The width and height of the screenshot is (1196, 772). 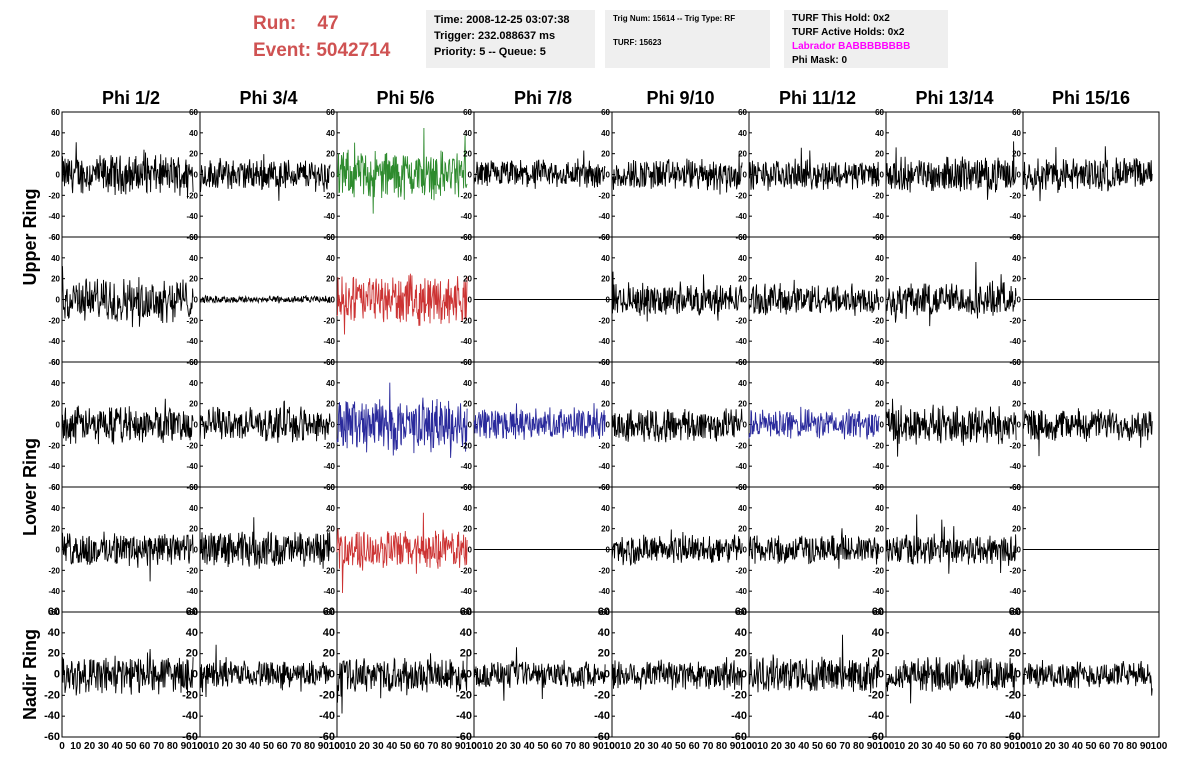 I want to click on column-header: Phi 1/2, so click(x=131, y=98).